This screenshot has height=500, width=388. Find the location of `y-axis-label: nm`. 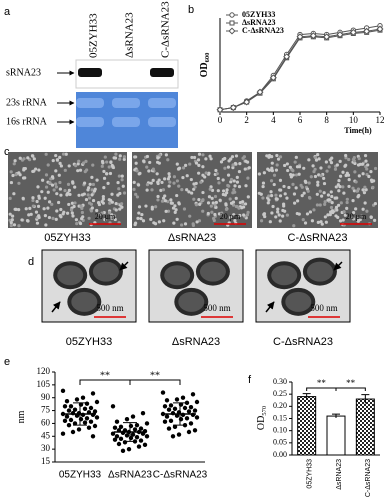

y-axis-label: nm is located at coordinates (21, 416).